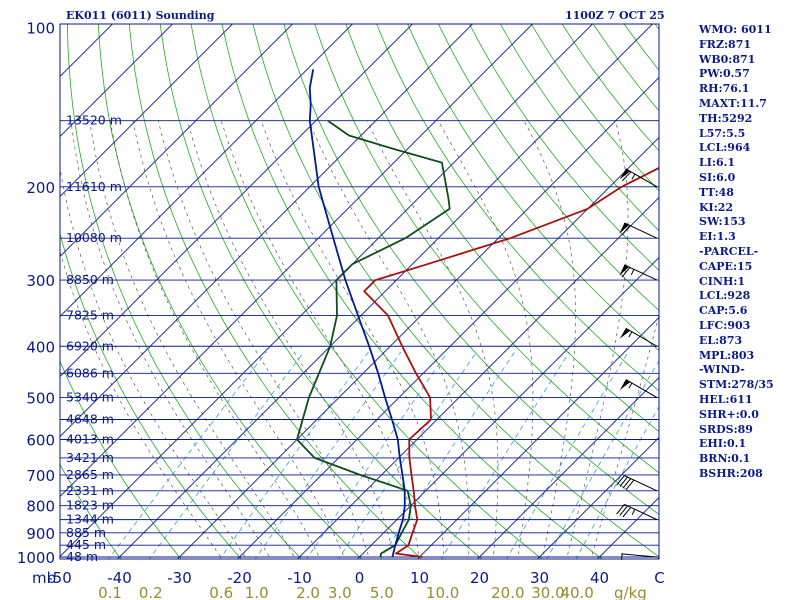 This screenshot has width=800, height=600. I want to click on wind-barbs, so click(637, 364).